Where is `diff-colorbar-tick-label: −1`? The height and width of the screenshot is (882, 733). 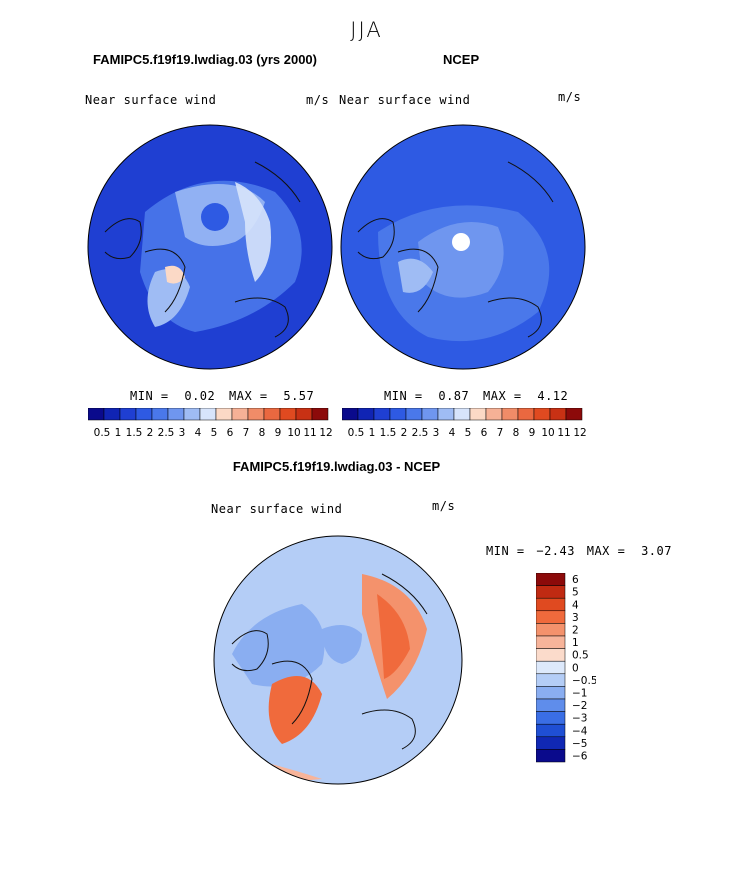
diff-colorbar-tick-label: −1 is located at coordinates (579, 694).